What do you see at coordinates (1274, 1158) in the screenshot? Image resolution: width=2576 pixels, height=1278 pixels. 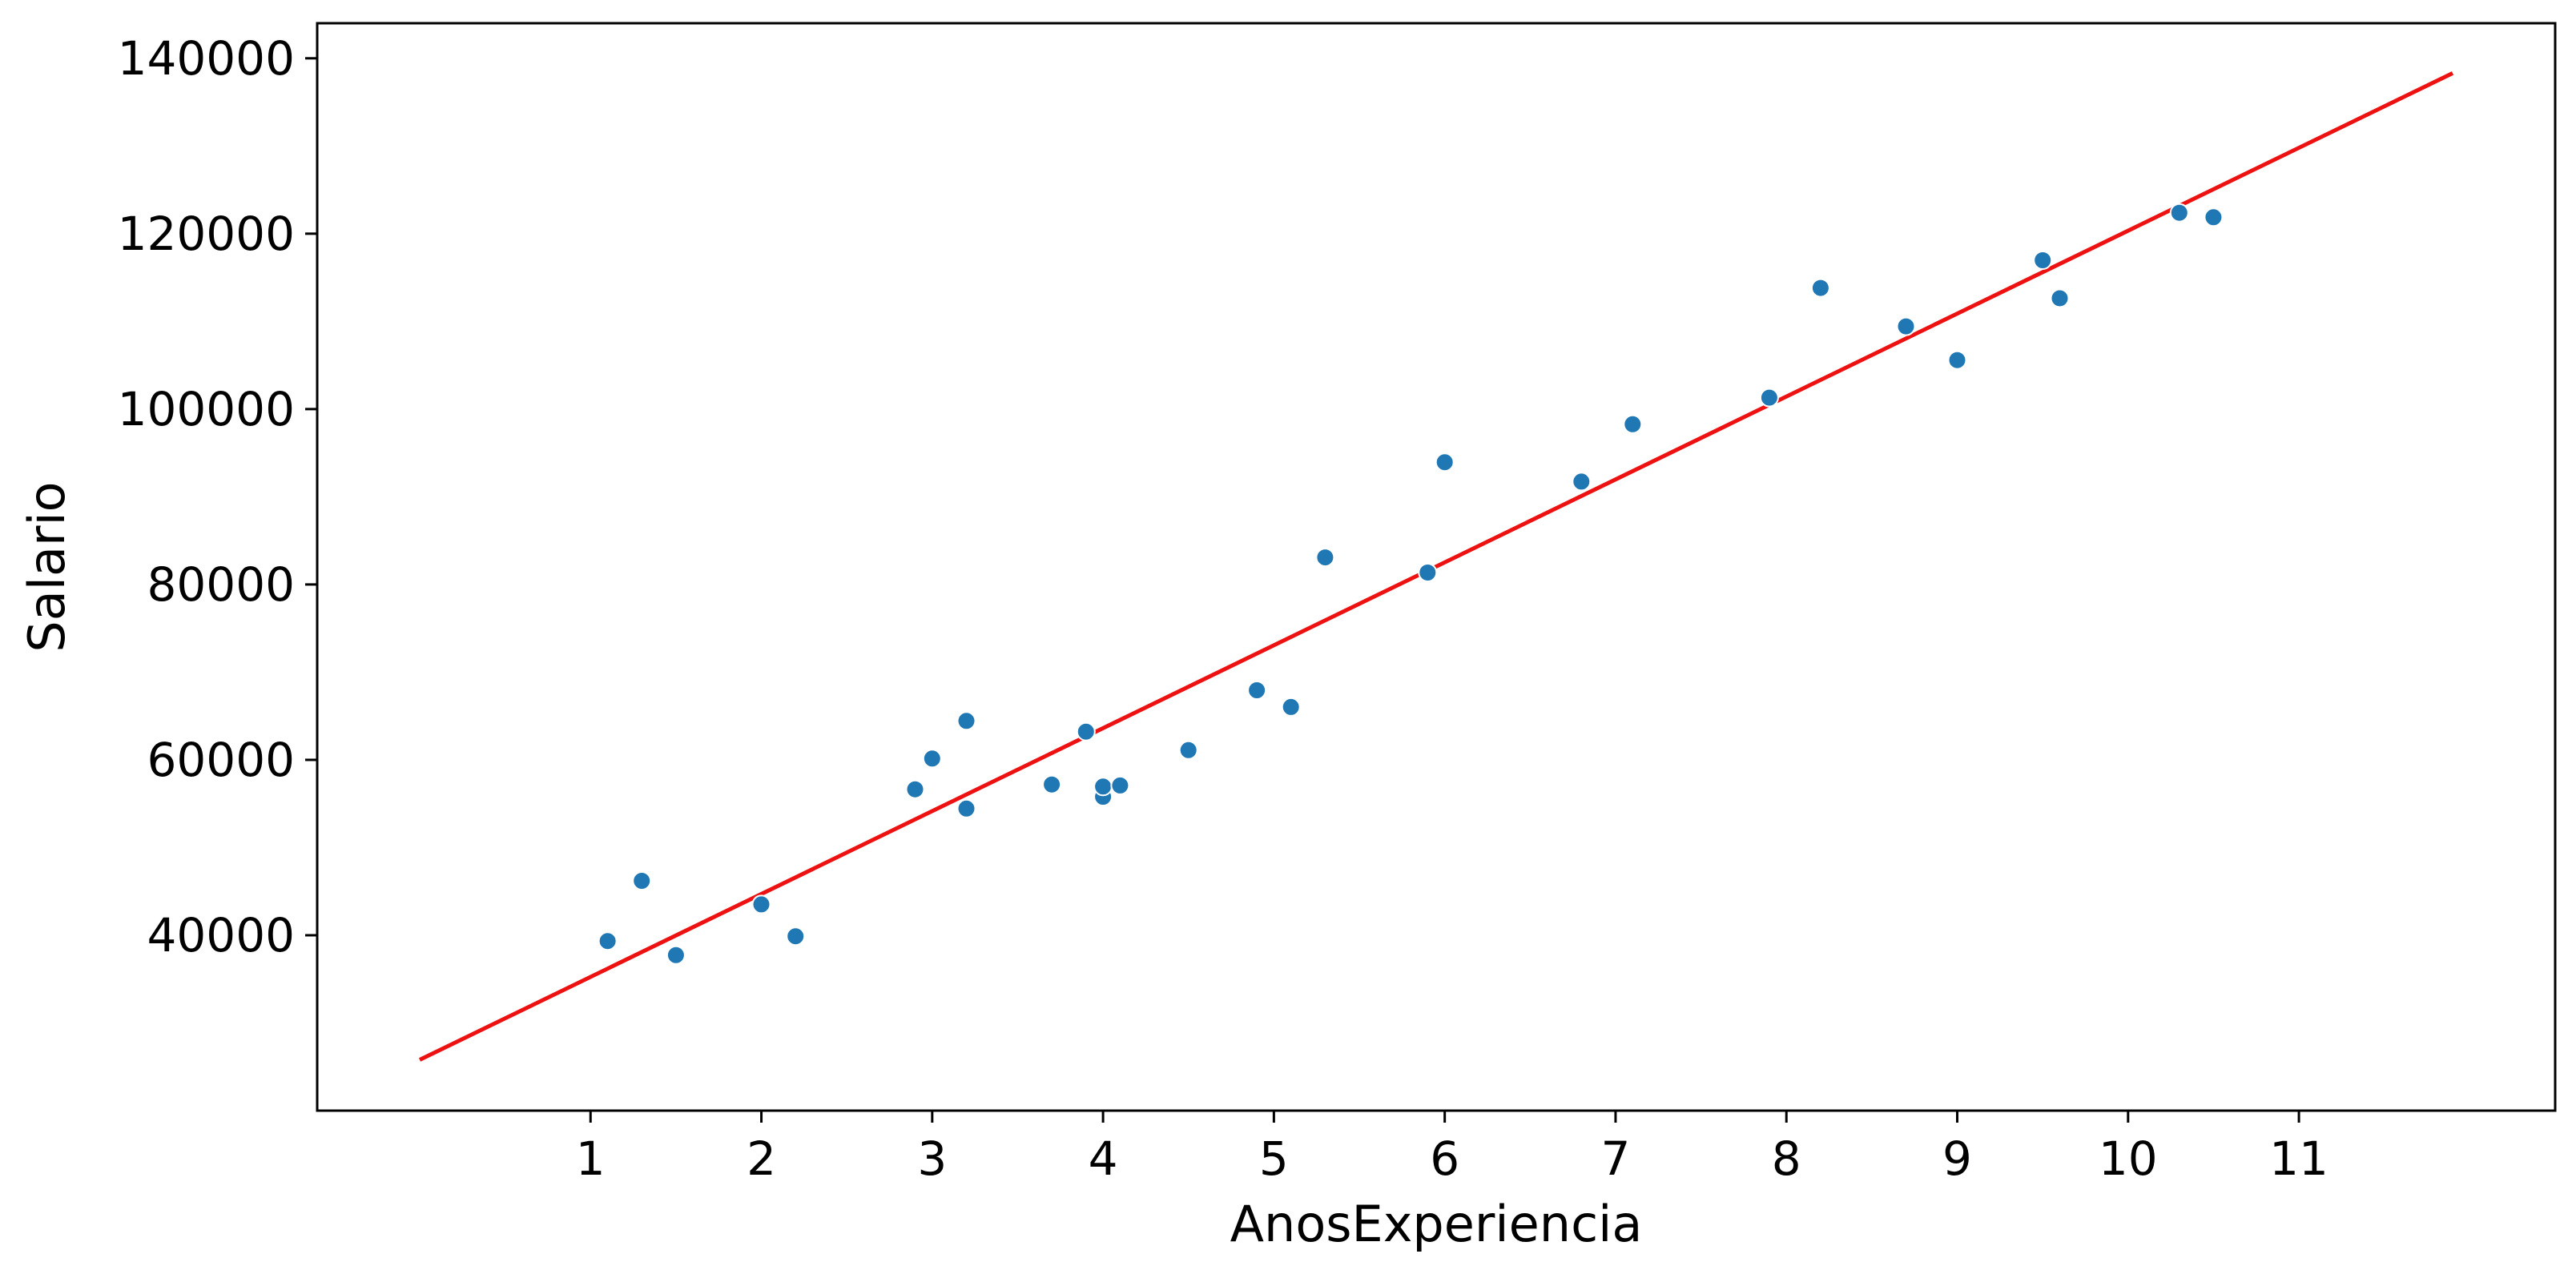 I see `x-tick-label: 5` at bounding box center [1274, 1158].